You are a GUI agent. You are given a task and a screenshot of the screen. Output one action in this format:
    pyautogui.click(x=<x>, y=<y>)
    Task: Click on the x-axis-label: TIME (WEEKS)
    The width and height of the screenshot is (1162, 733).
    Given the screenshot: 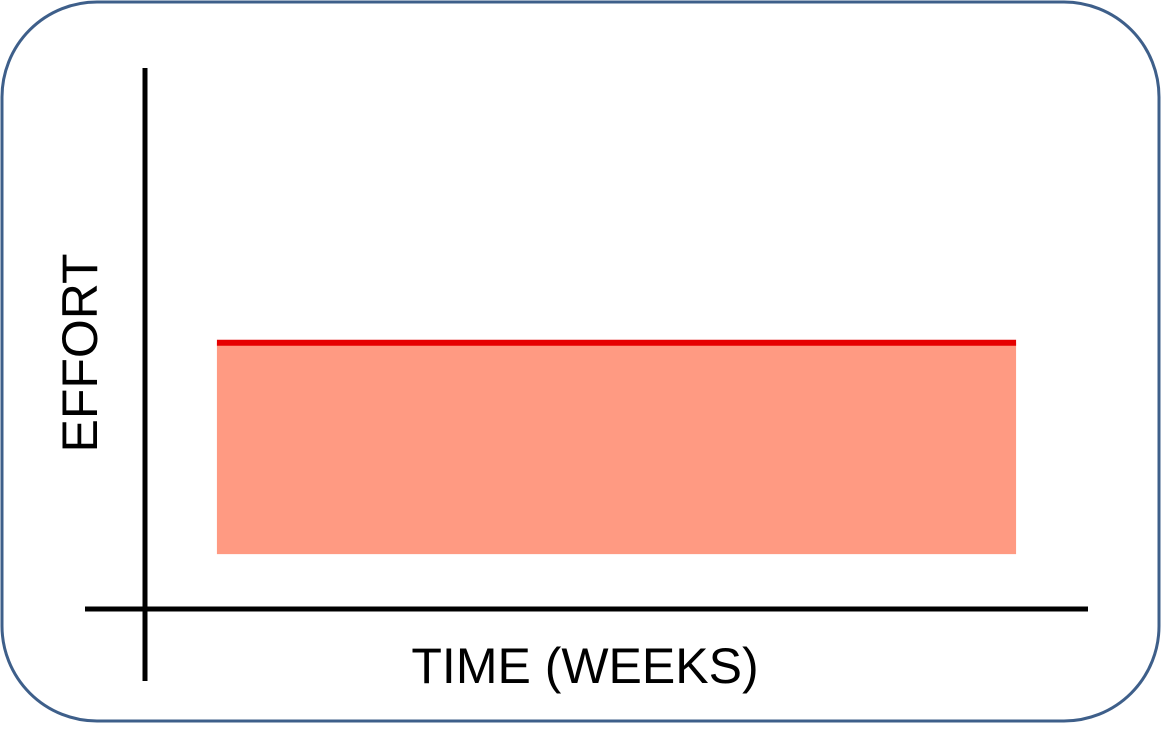 What is the action you would take?
    pyautogui.click(x=584, y=666)
    